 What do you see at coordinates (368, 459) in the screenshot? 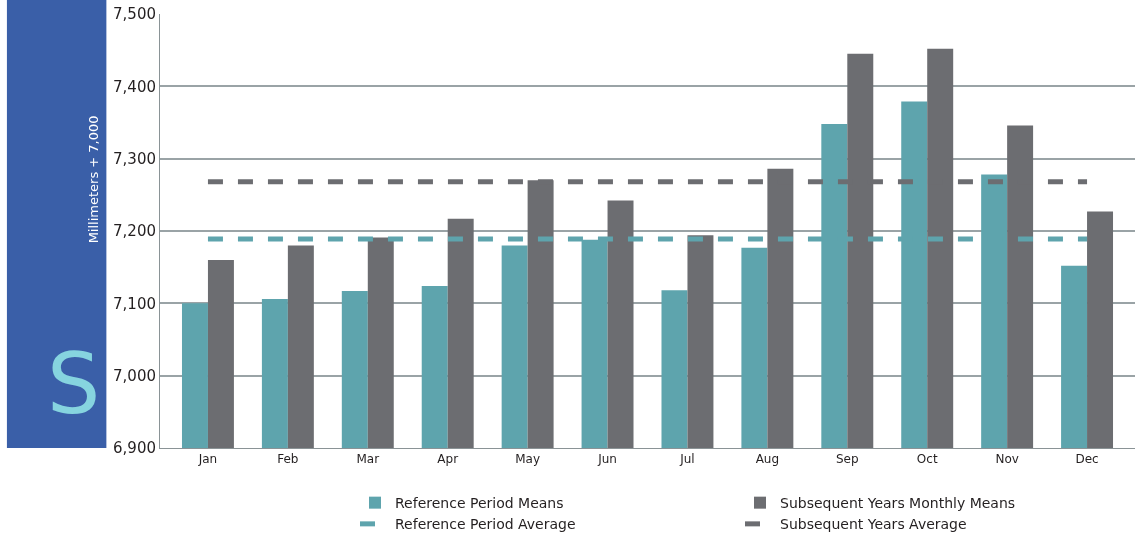
I see `x-tick-label: Mar` at bounding box center [368, 459].